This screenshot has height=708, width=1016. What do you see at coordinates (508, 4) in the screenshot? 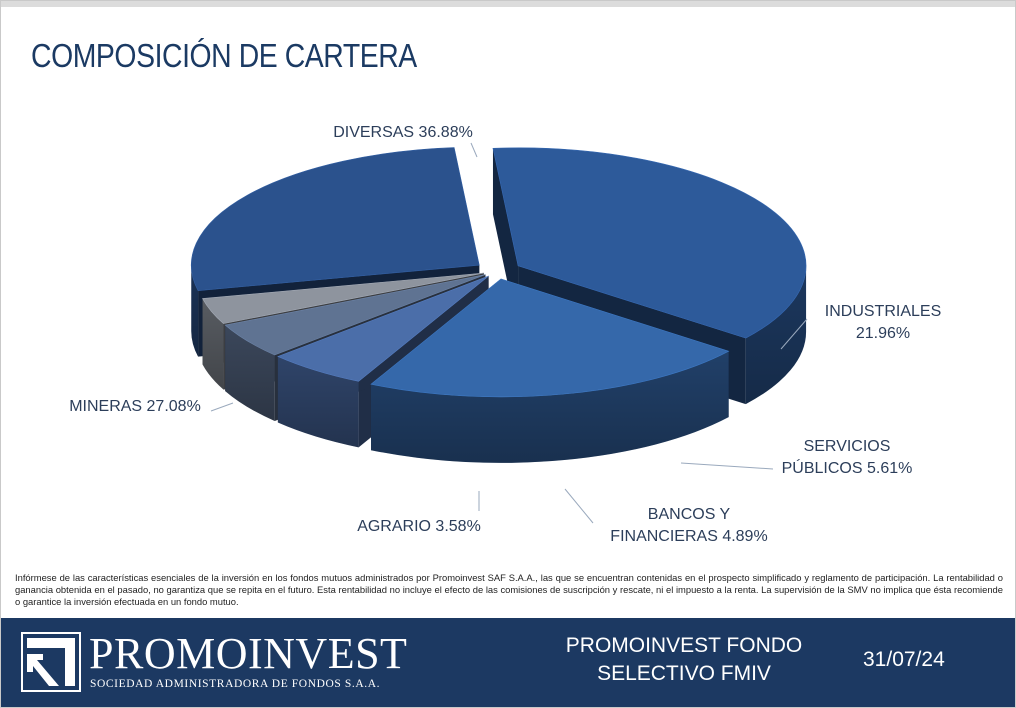
I see `top-bar` at bounding box center [508, 4].